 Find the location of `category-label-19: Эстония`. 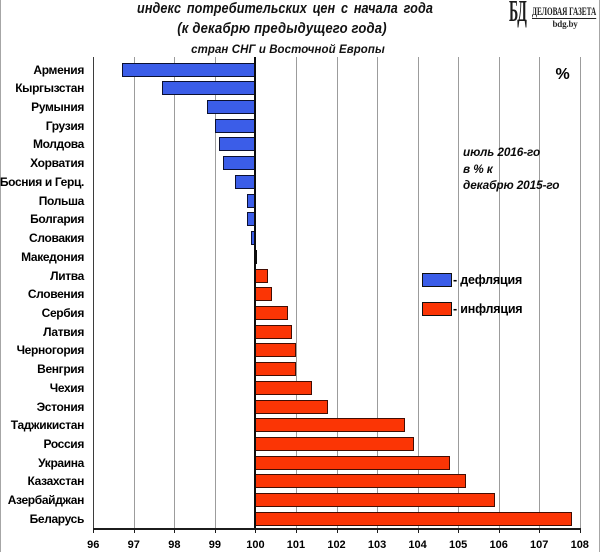

category-label-19: Эстония is located at coordinates (60, 406).